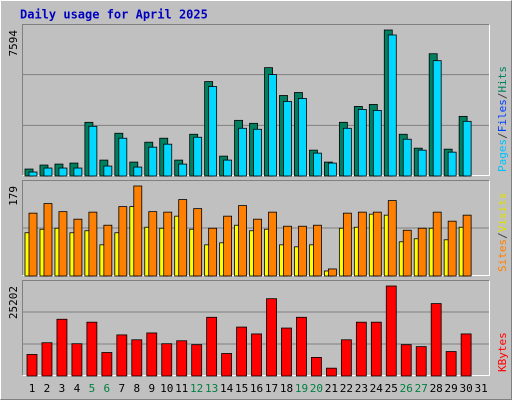 The image size is (512, 400). What do you see at coordinates (421, 388) in the screenshot?
I see `x-tick-label: 27` at bounding box center [421, 388].